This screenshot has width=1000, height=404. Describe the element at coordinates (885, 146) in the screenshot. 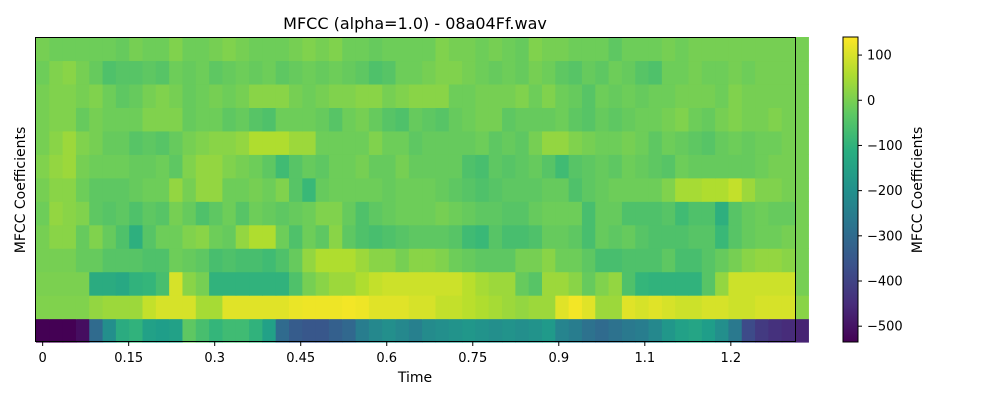

I see `colorbar-tick-label: −100` at that location.